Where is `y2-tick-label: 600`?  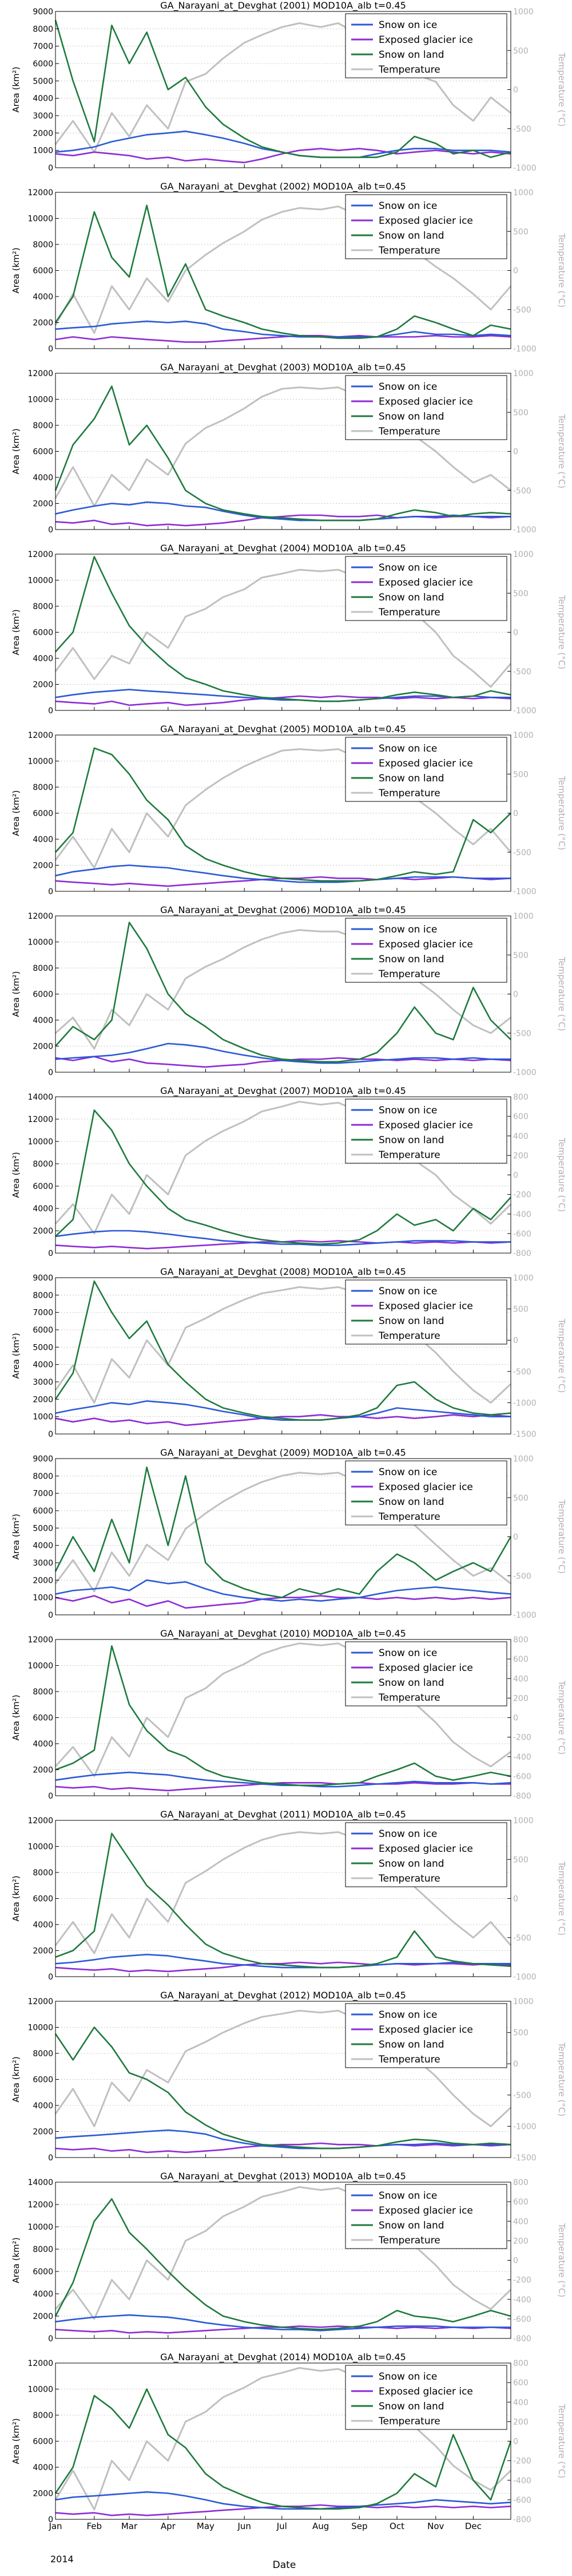 y2-tick-label: 600 is located at coordinates (521, 1116).